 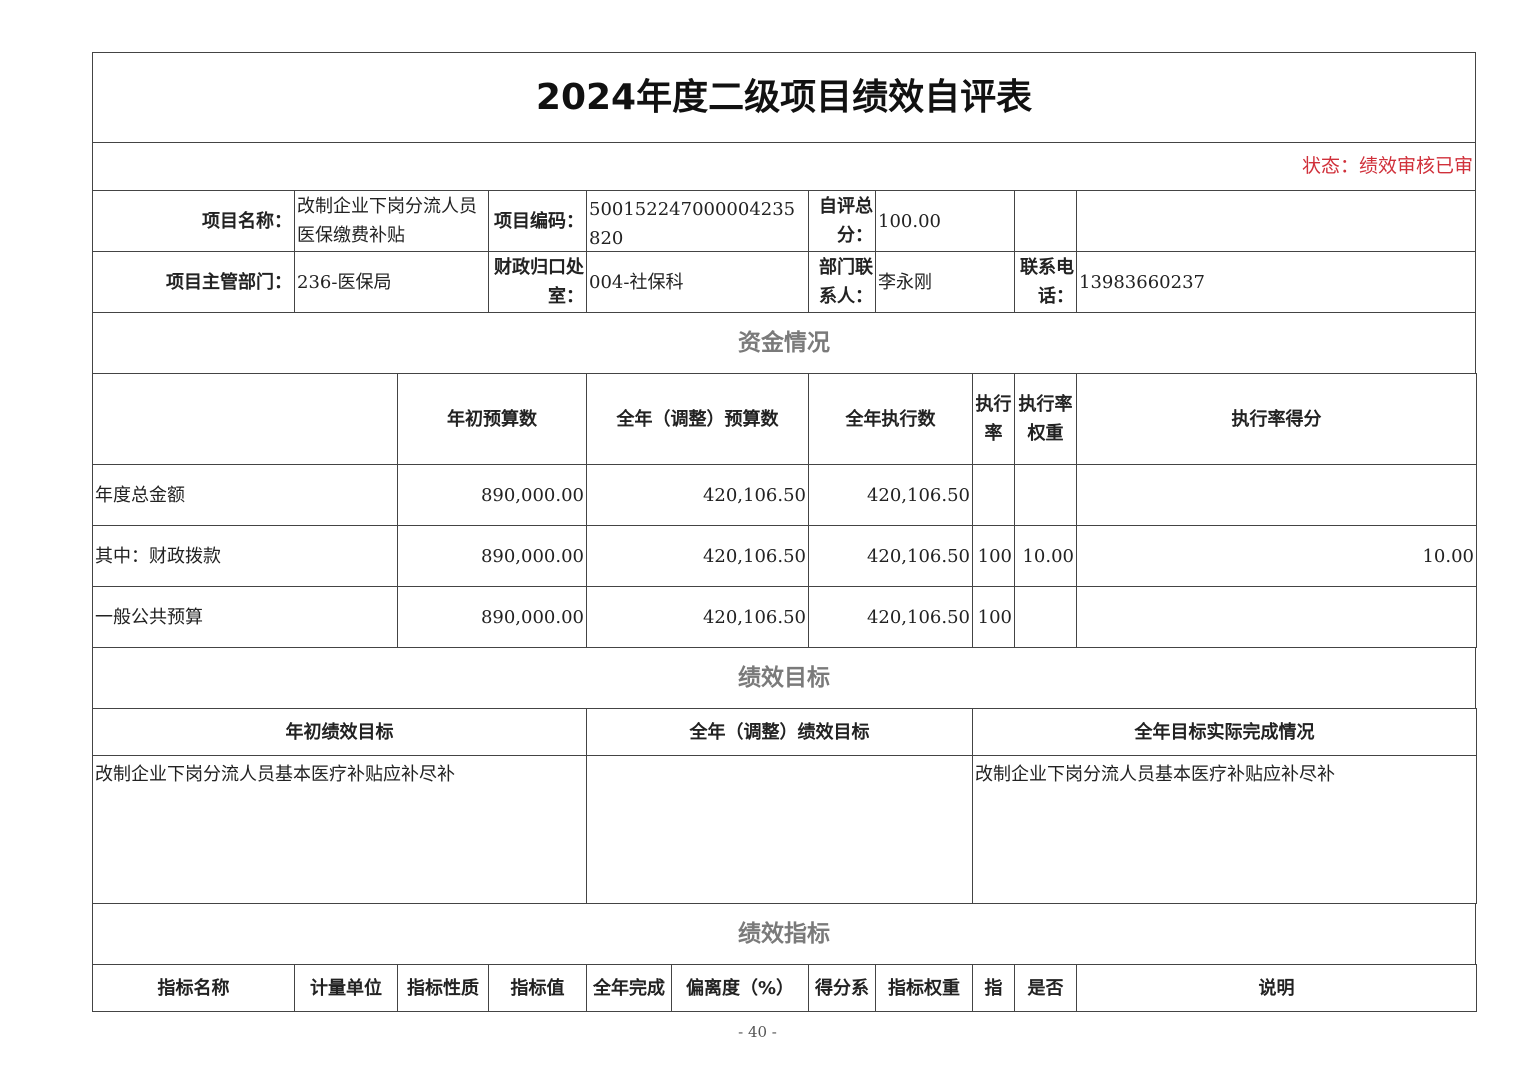 I want to click on section-goals-text: 绩效目标, so click(x=784, y=677).